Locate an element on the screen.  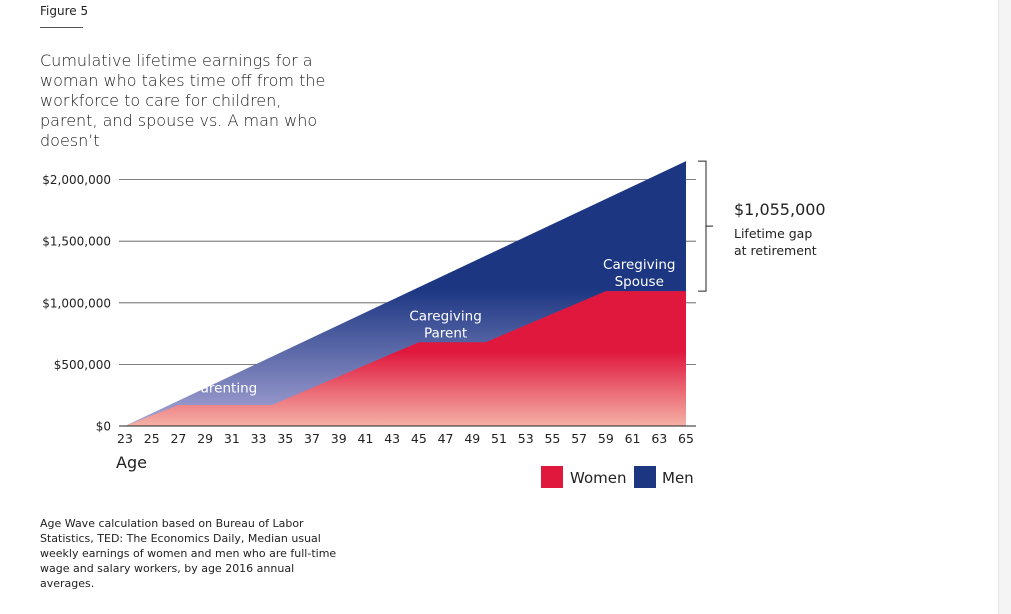
x-tick-label: 39 is located at coordinates (339, 438).